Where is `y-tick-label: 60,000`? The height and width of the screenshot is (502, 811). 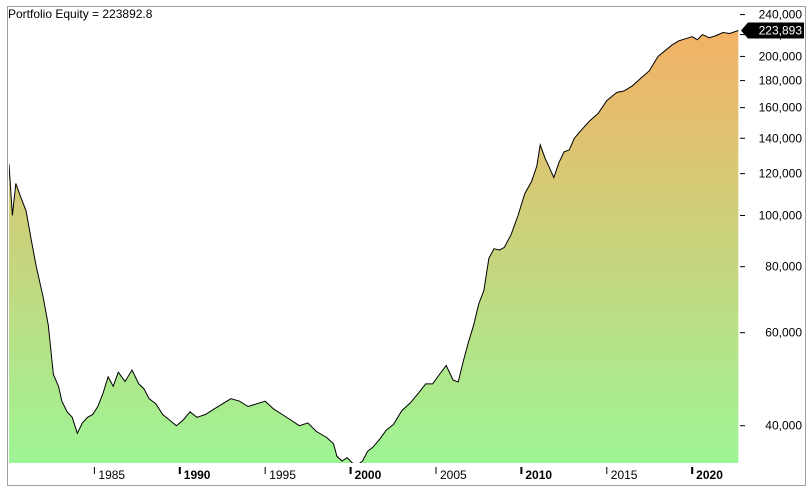
y-tick-label: 60,000 is located at coordinates (783, 333).